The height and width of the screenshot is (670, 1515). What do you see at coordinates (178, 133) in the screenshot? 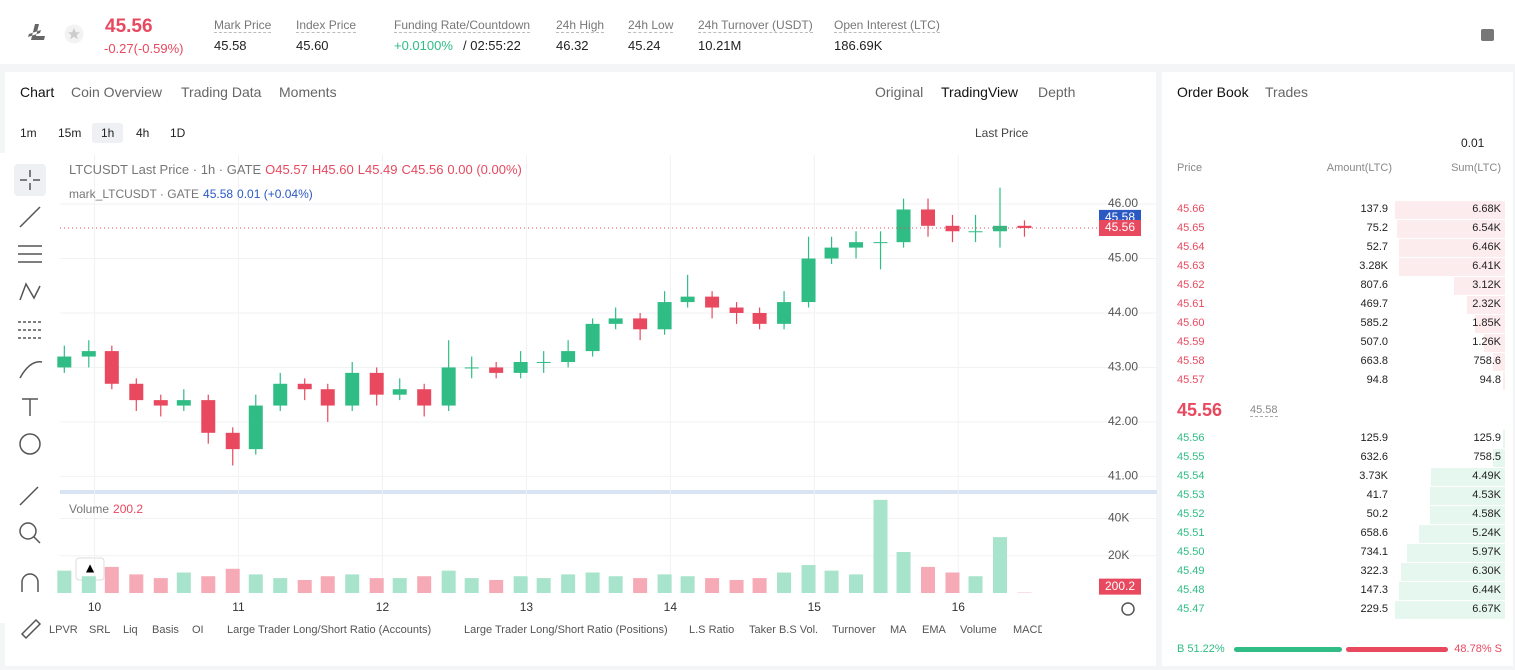
I see `interval: 1D` at bounding box center [178, 133].